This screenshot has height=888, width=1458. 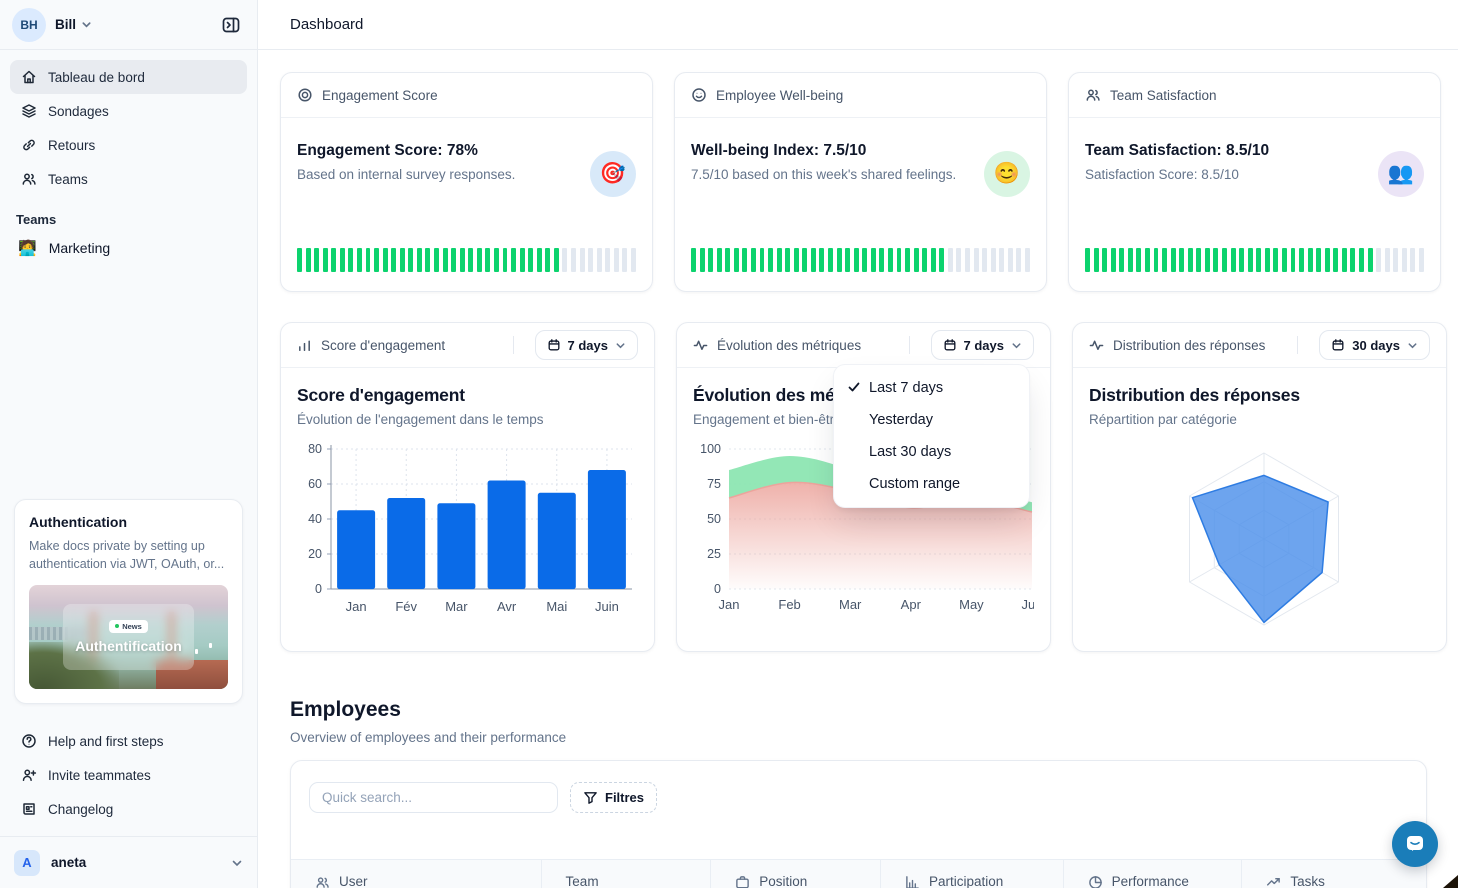 What do you see at coordinates (742, 881) in the screenshot?
I see `briefcase-icon` at bounding box center [742, 881].